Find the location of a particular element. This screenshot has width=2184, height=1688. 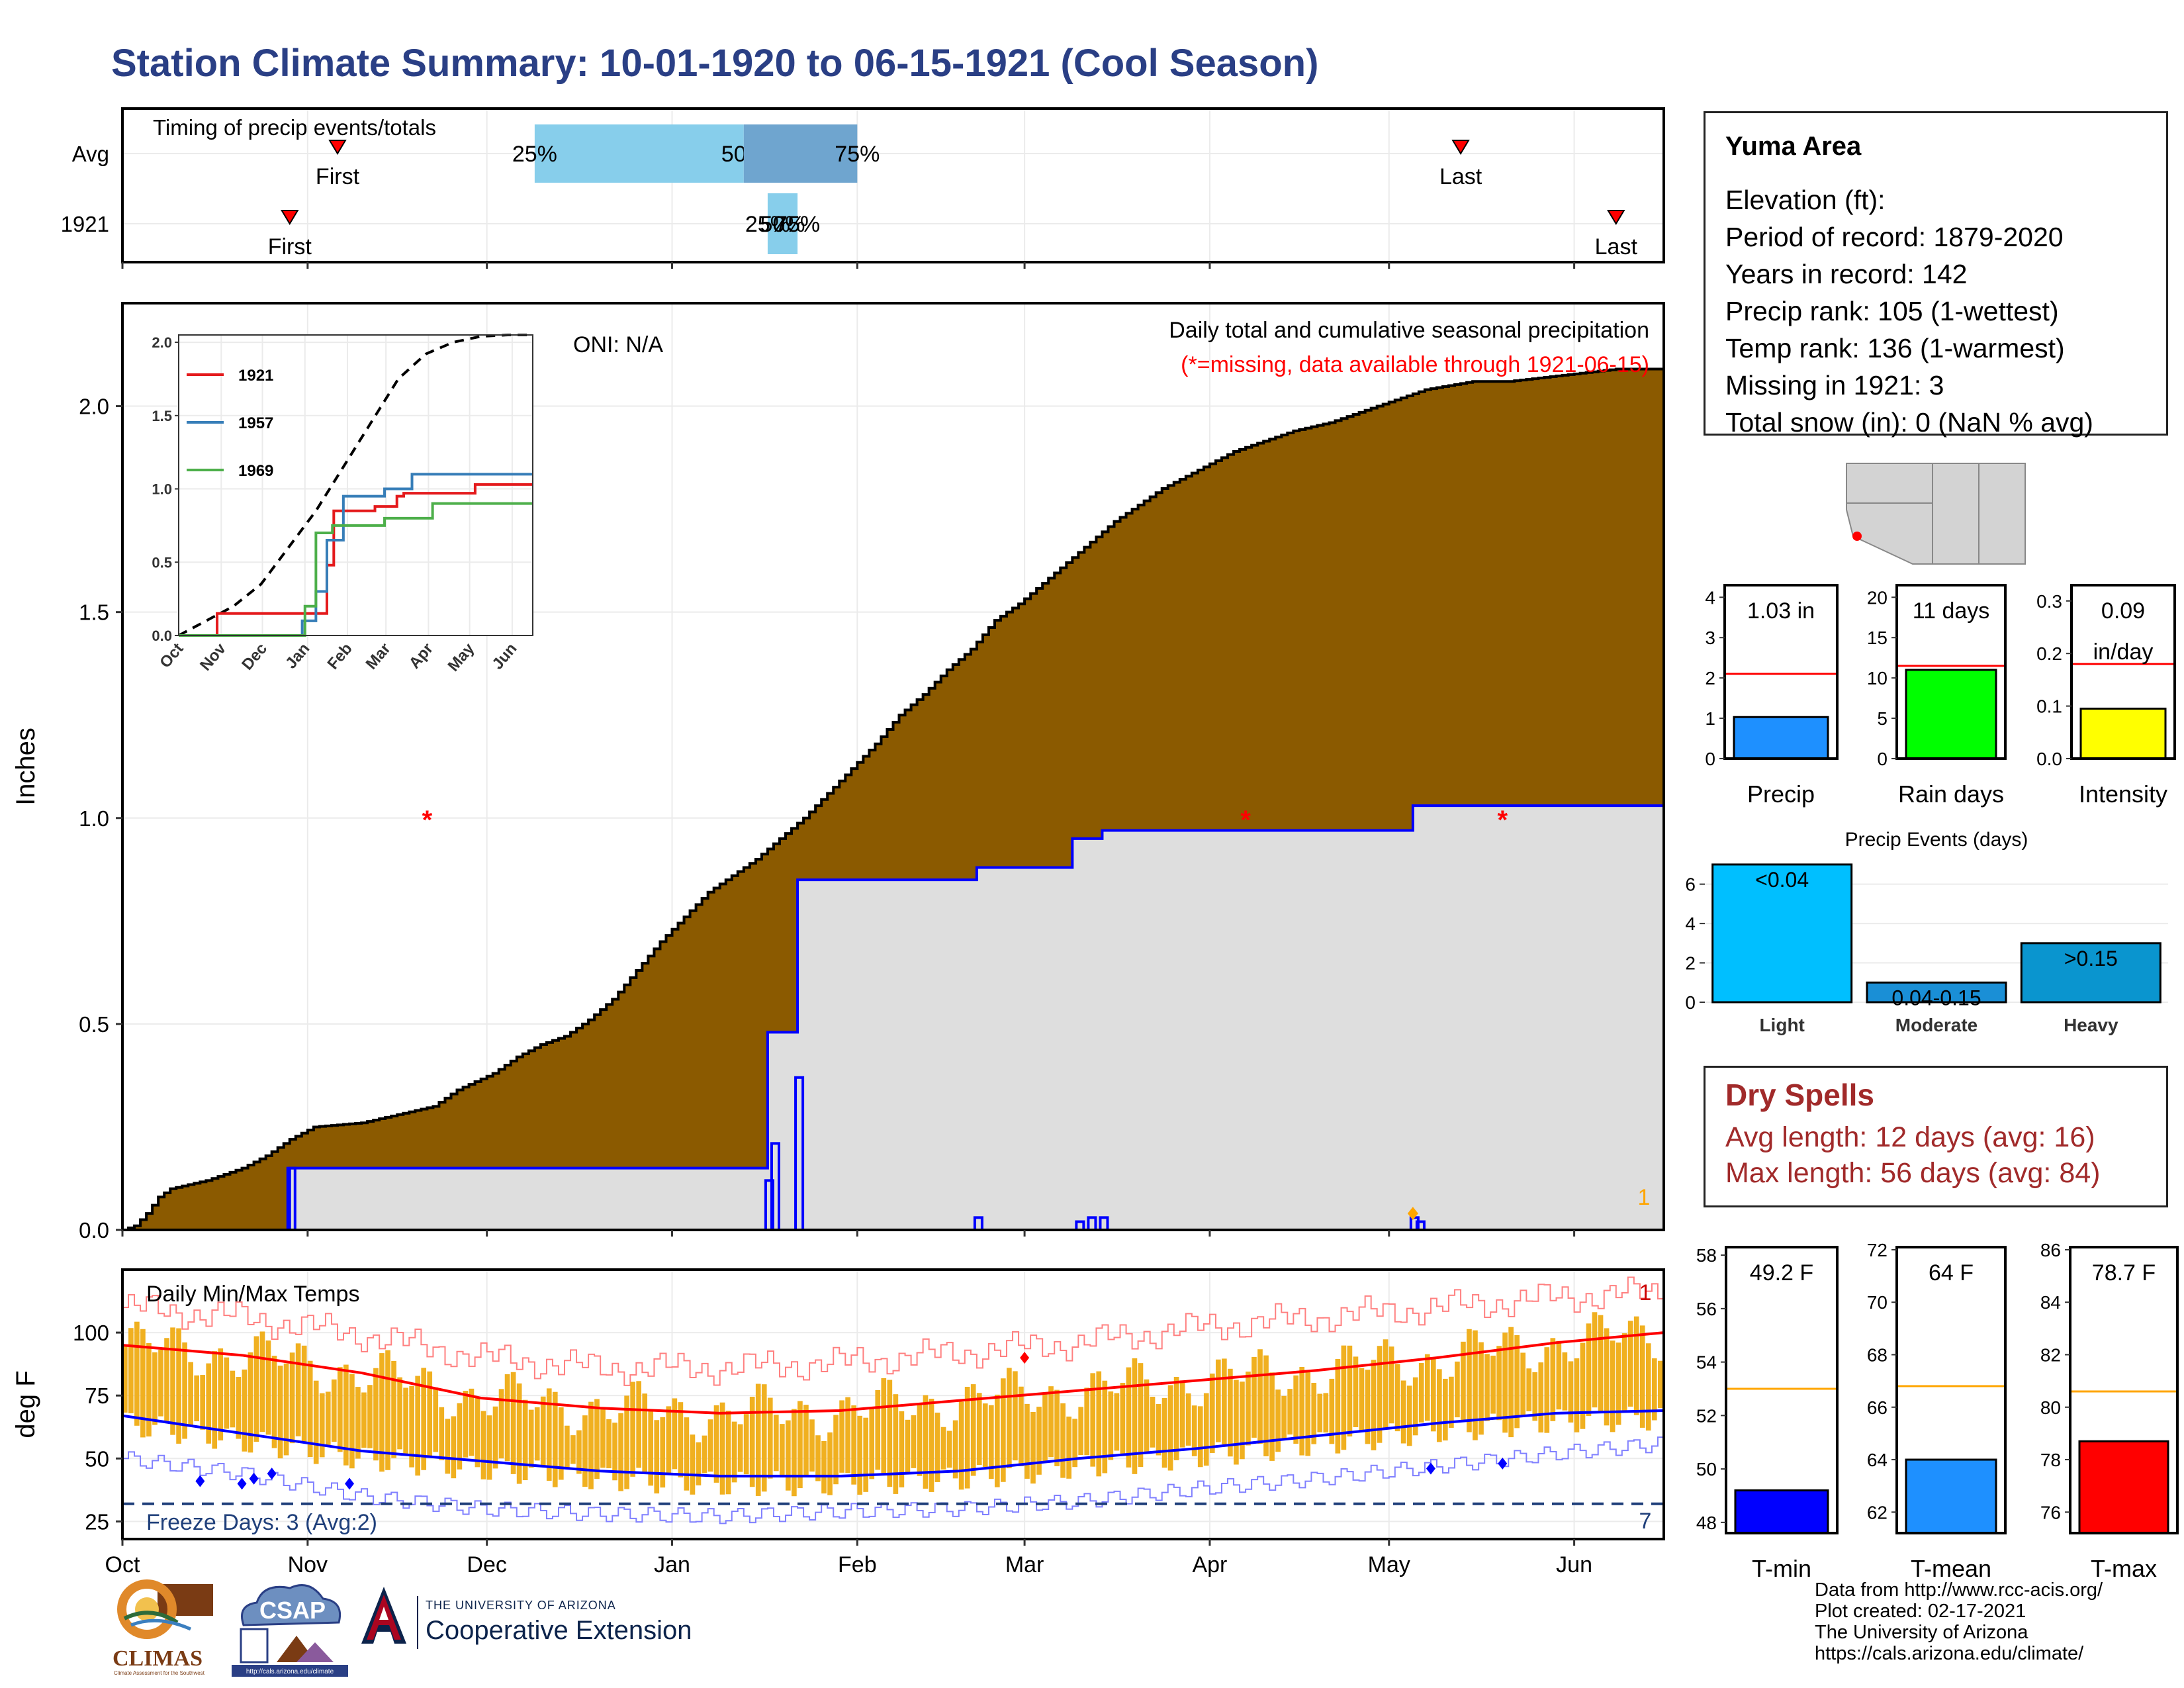

precip-y-axis-label: Inches is located at coordinates (26, 766).